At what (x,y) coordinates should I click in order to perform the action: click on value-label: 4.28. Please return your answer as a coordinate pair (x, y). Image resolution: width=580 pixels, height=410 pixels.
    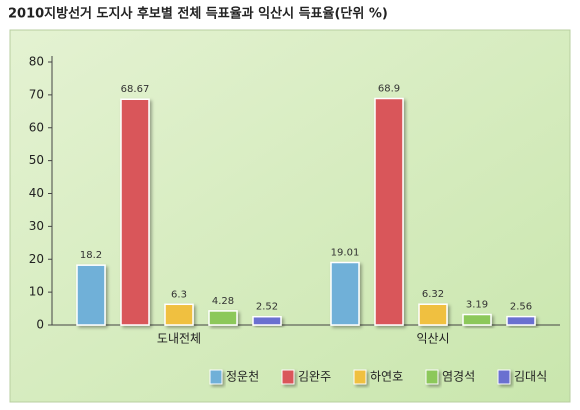
    Looking at the image, I should click on (223, 301).